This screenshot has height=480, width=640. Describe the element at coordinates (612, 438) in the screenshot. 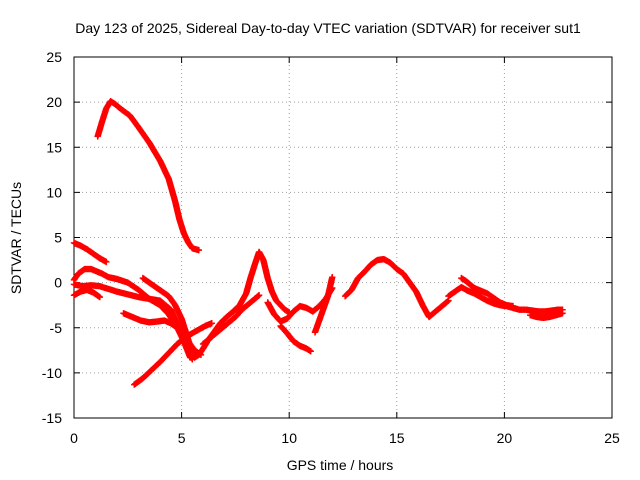

I see `x-tick-label: 25` at that location.